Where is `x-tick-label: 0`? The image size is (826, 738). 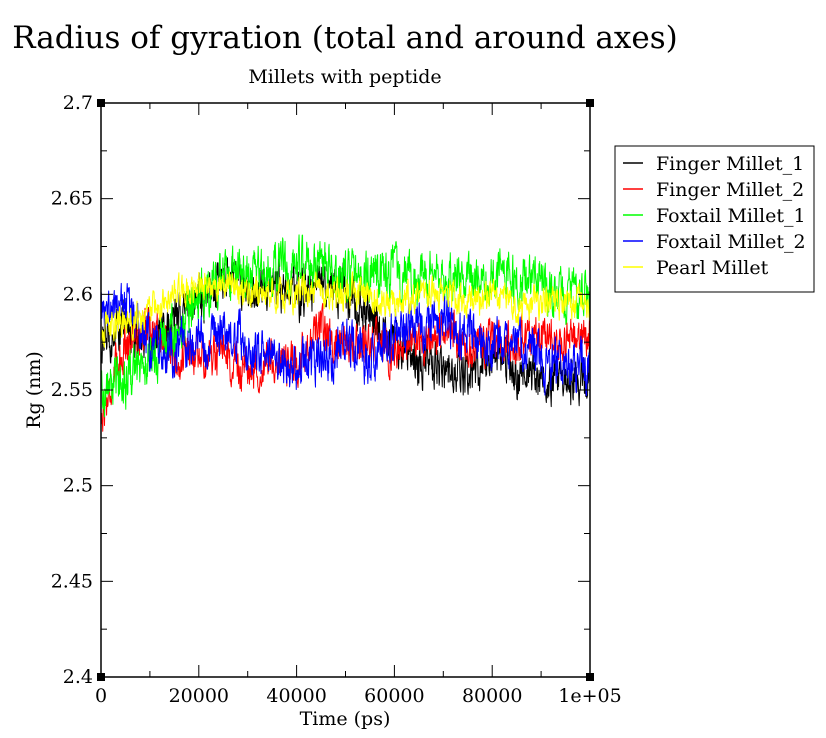 x-tick-label: 0 is located at coordinates (101, 696).